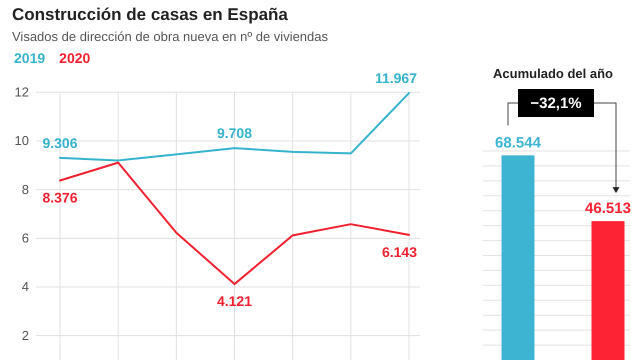 Image resolution: width=640 pixels, height=360 pixels. Describe the element at coordinates (21, 140) in the screenshot. I see `y-tick-label: 10` at that location.